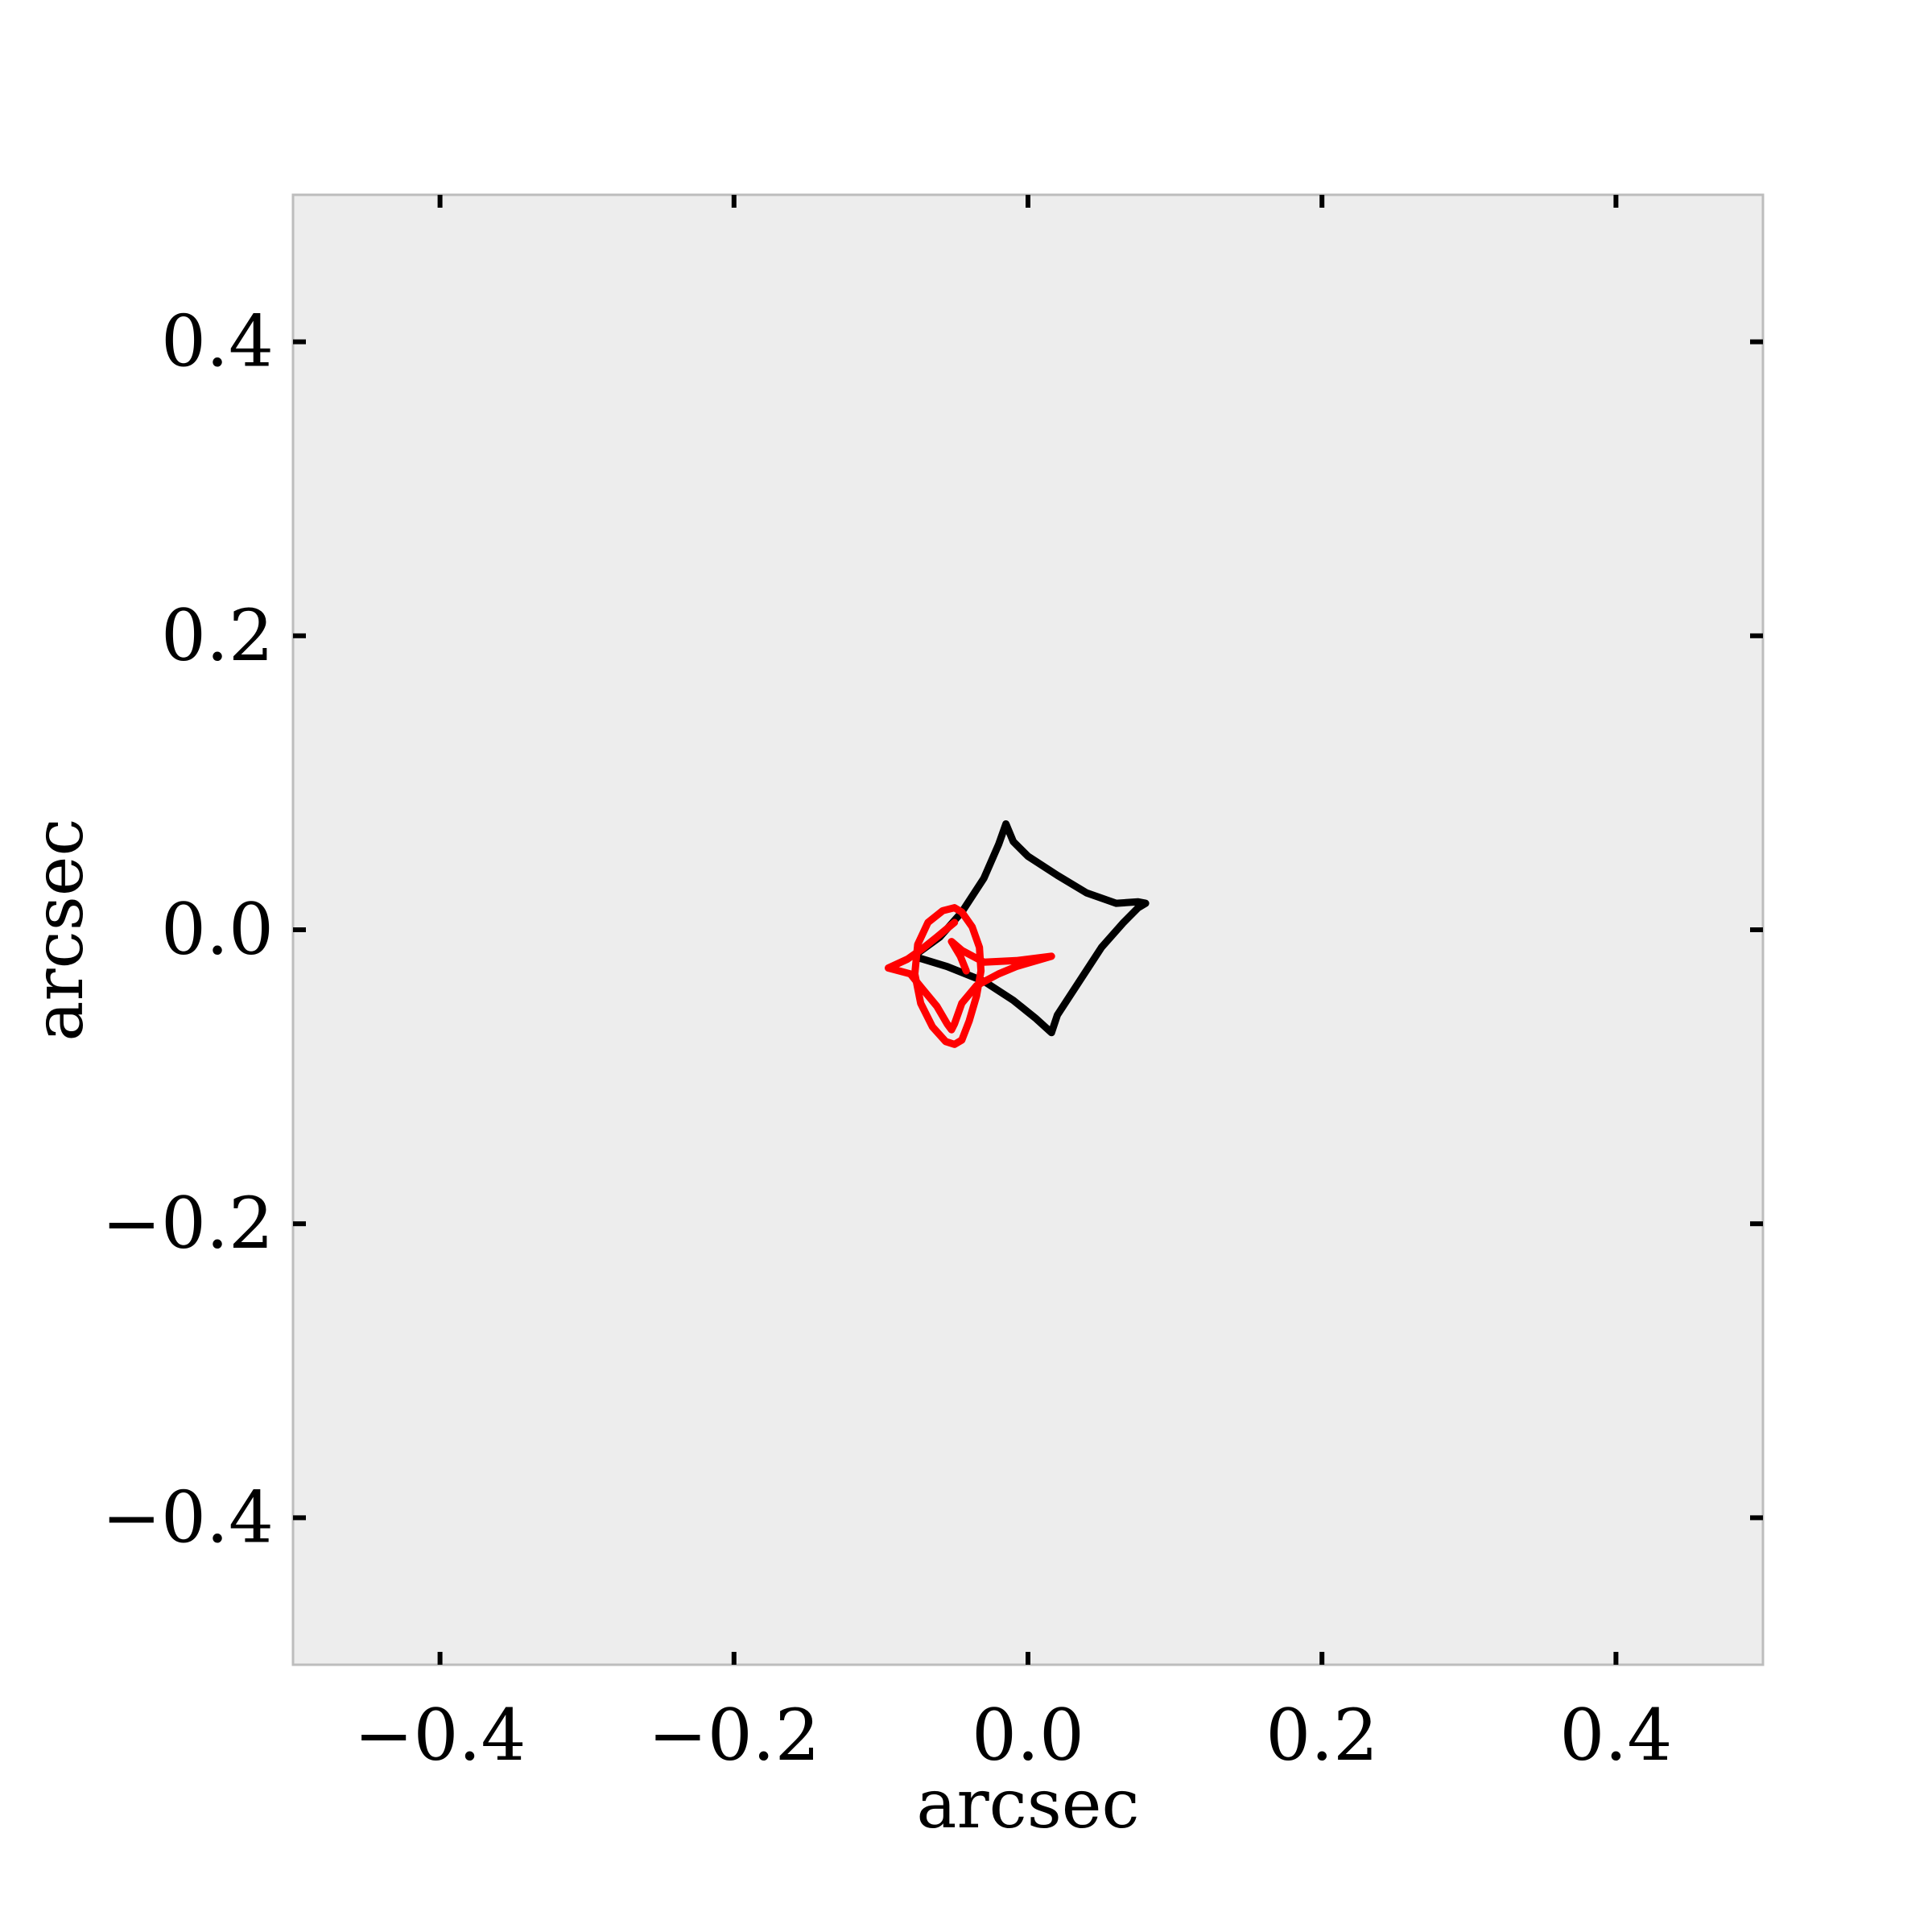 The image size is (1932, 1932). I want to click on y-tick-label: 0.4, so click(217, 341).